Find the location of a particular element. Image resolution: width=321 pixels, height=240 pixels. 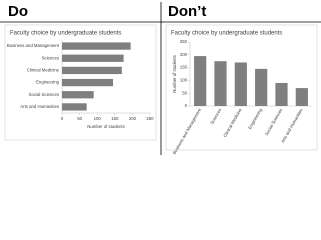

x-tick-label: 50 is located at coordinates (79, 118).